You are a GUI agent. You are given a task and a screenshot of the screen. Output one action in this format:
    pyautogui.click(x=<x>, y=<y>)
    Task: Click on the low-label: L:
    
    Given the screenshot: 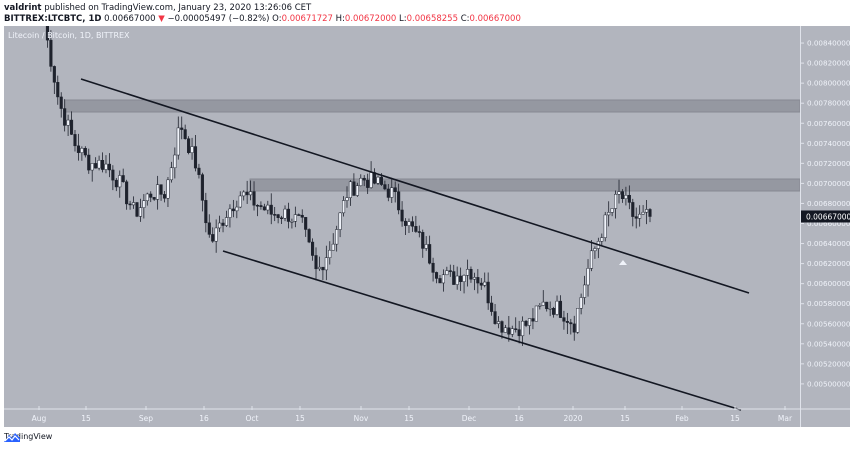 What is the action you would take?
    pyautogui.click(x=403, y=19)
    